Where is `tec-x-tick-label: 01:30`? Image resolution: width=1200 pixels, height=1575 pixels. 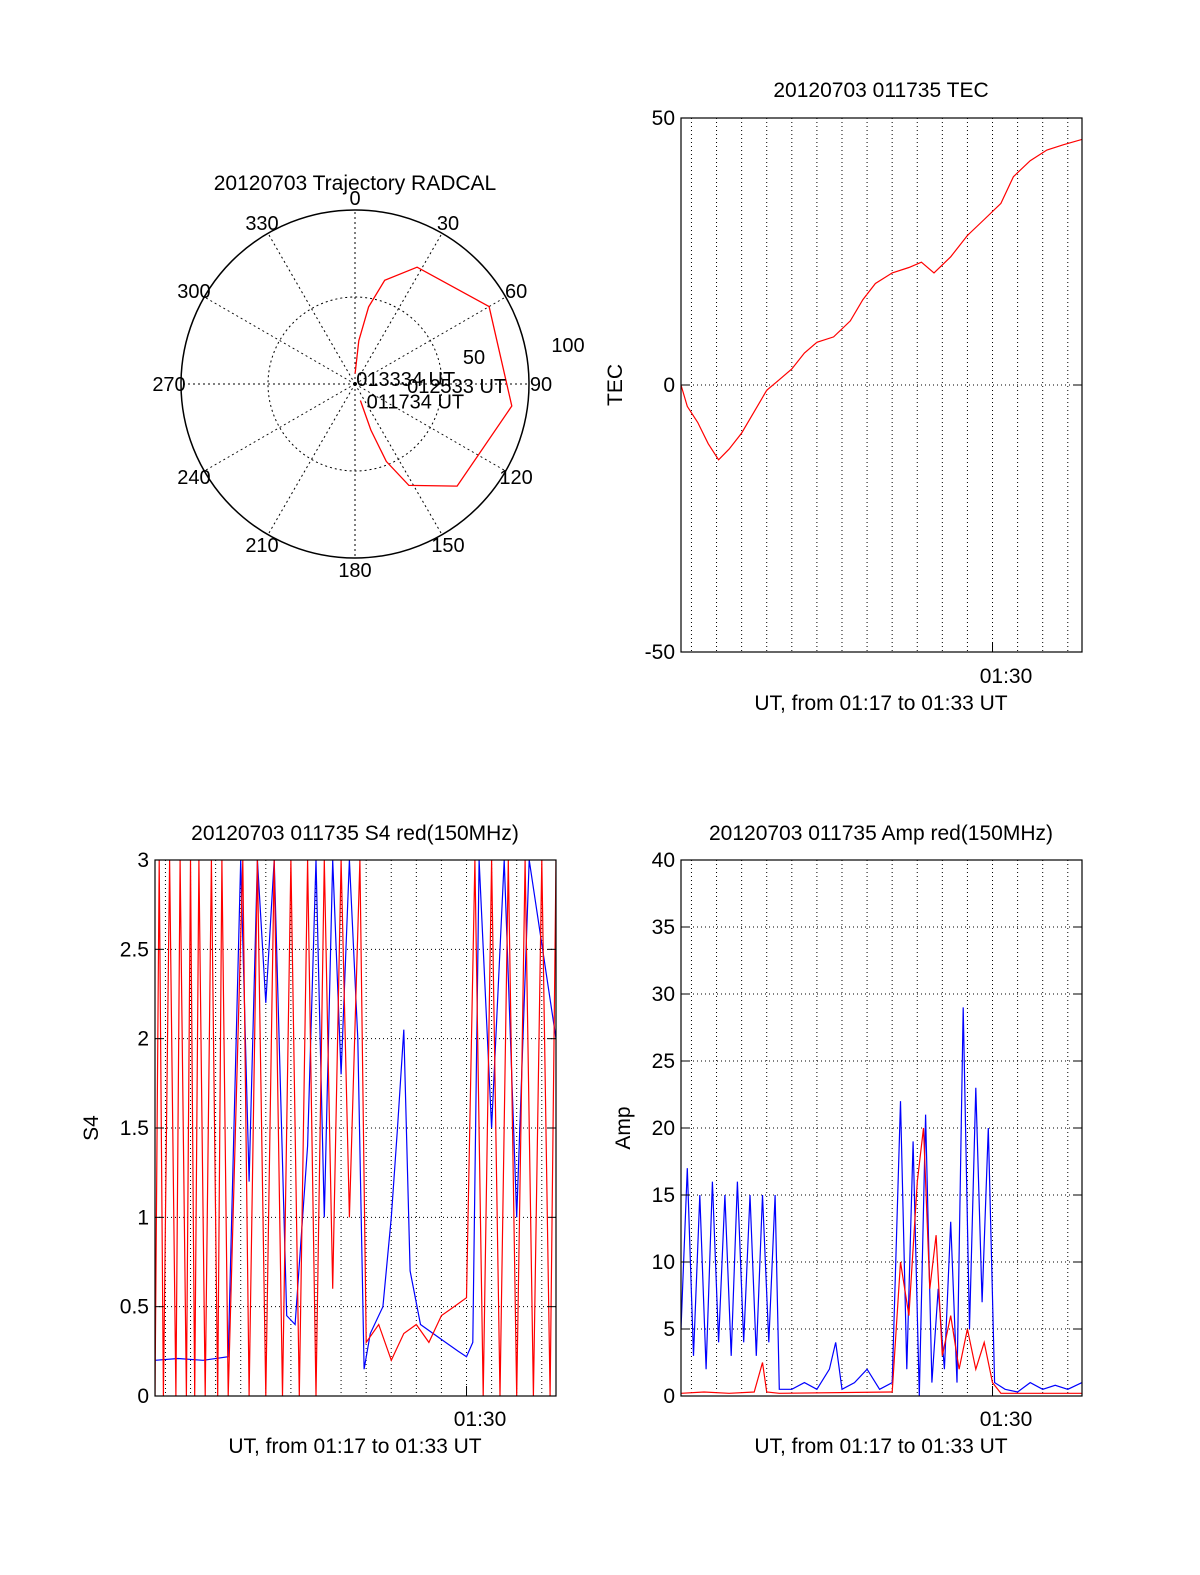 tec-x-tick-label: 01:30 is located at coordinates (1006, 676).